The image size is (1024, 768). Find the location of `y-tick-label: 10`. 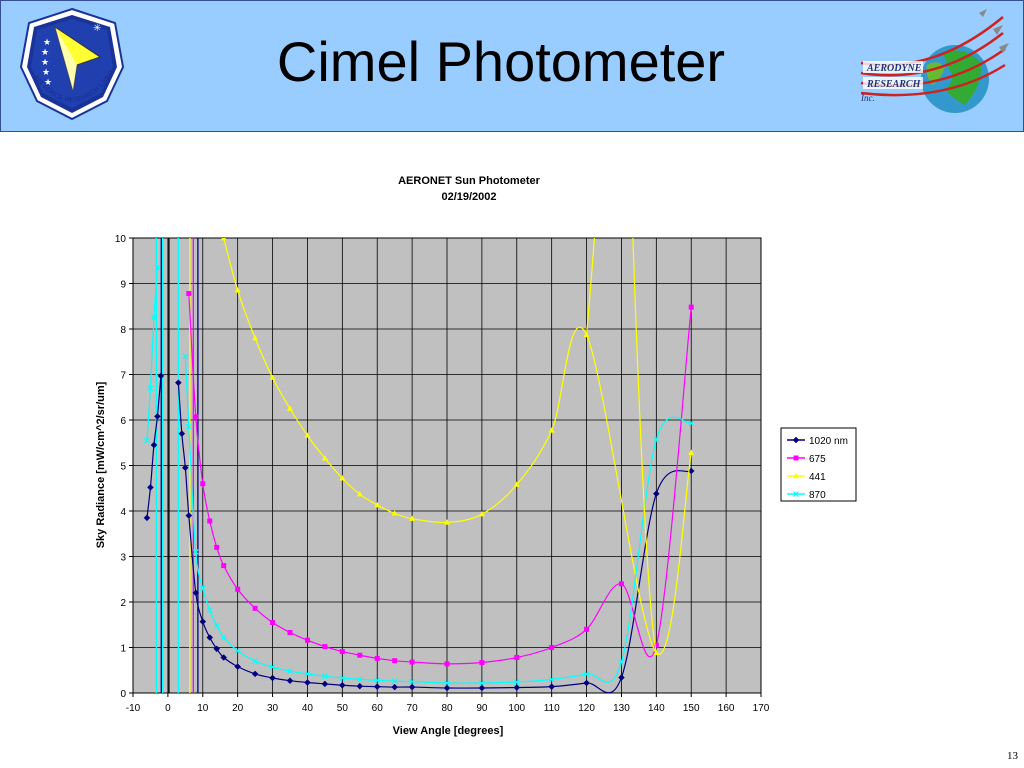

y-tick-label: 10 is located at coordinates (121, 239).